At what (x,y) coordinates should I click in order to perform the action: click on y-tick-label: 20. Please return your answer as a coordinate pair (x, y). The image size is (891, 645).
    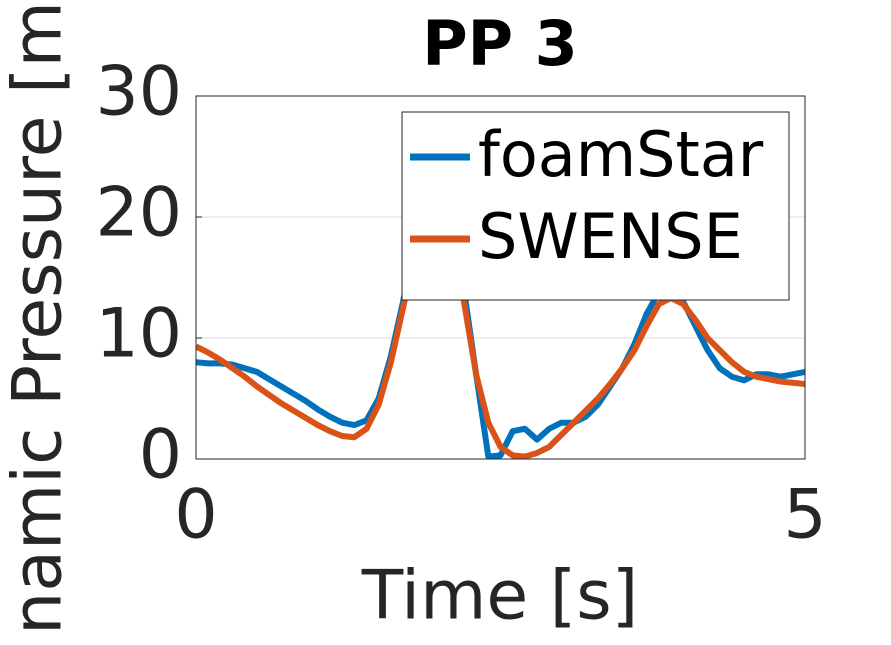
    Looking at the image, I should click on (138, 213).